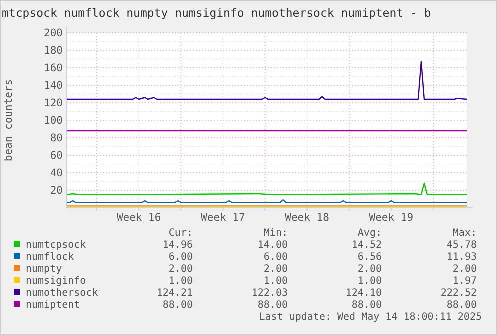 Image resolution: width=497 pixels, height=335 pixels. Describe the element at coordinates (223, 218) in the screenshot. I see `x-tick-label: Week 17` at that location.